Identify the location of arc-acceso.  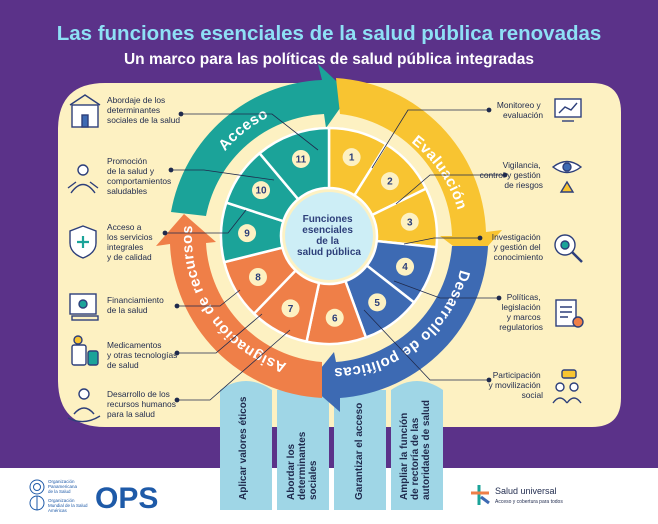
(260, 140).